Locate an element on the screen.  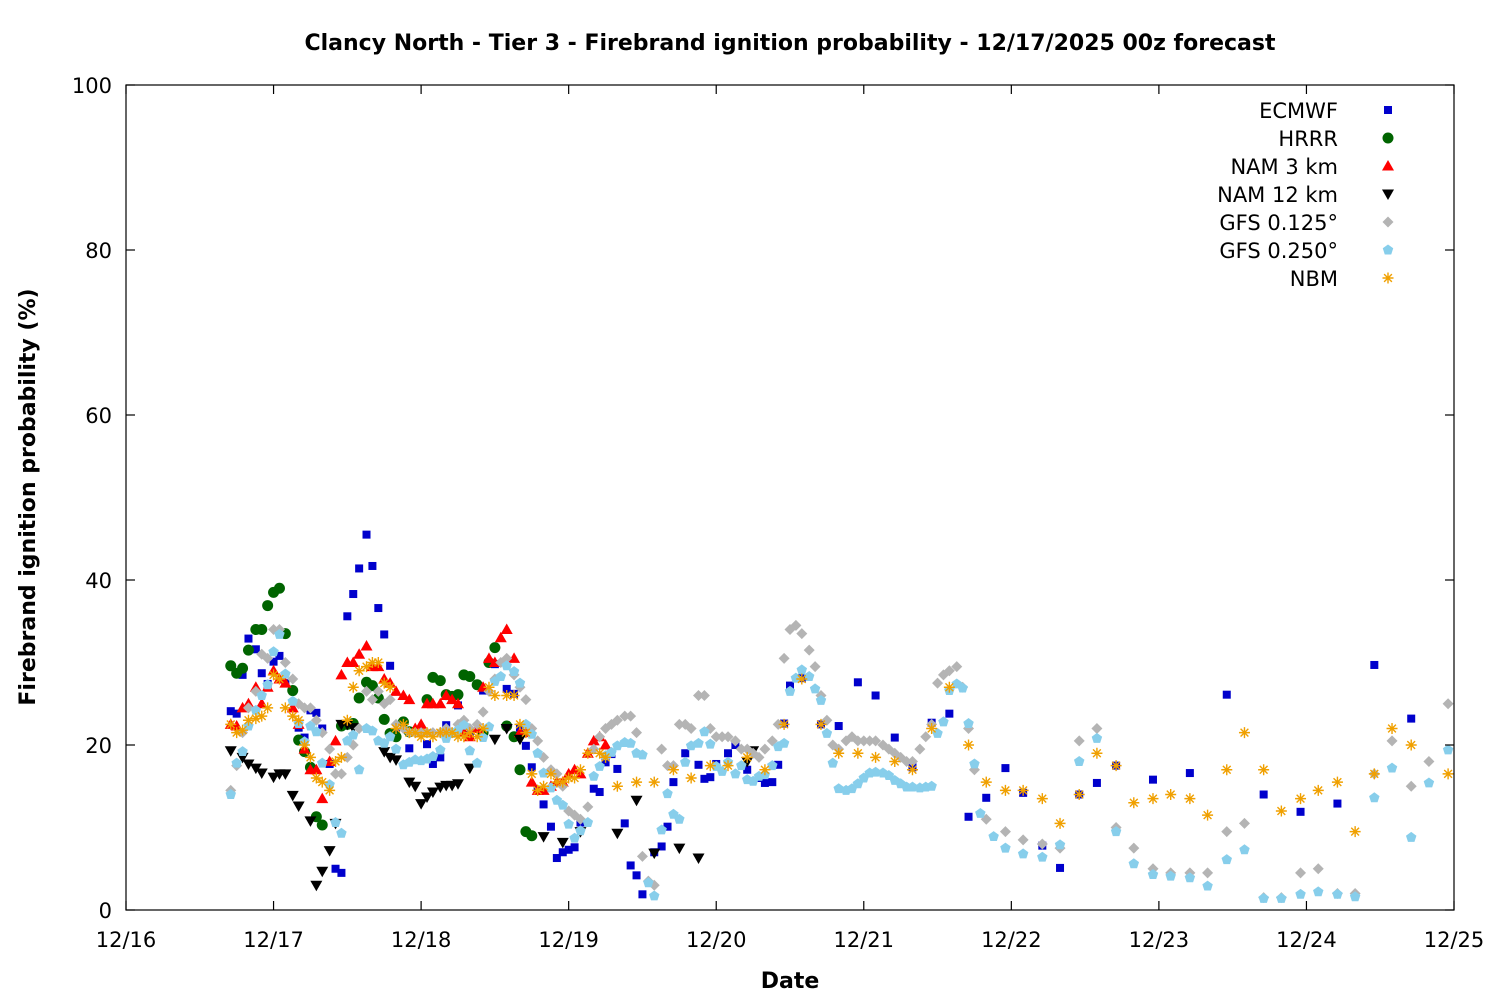
y-tick-label: 20 is located at coordinates (98, 746).